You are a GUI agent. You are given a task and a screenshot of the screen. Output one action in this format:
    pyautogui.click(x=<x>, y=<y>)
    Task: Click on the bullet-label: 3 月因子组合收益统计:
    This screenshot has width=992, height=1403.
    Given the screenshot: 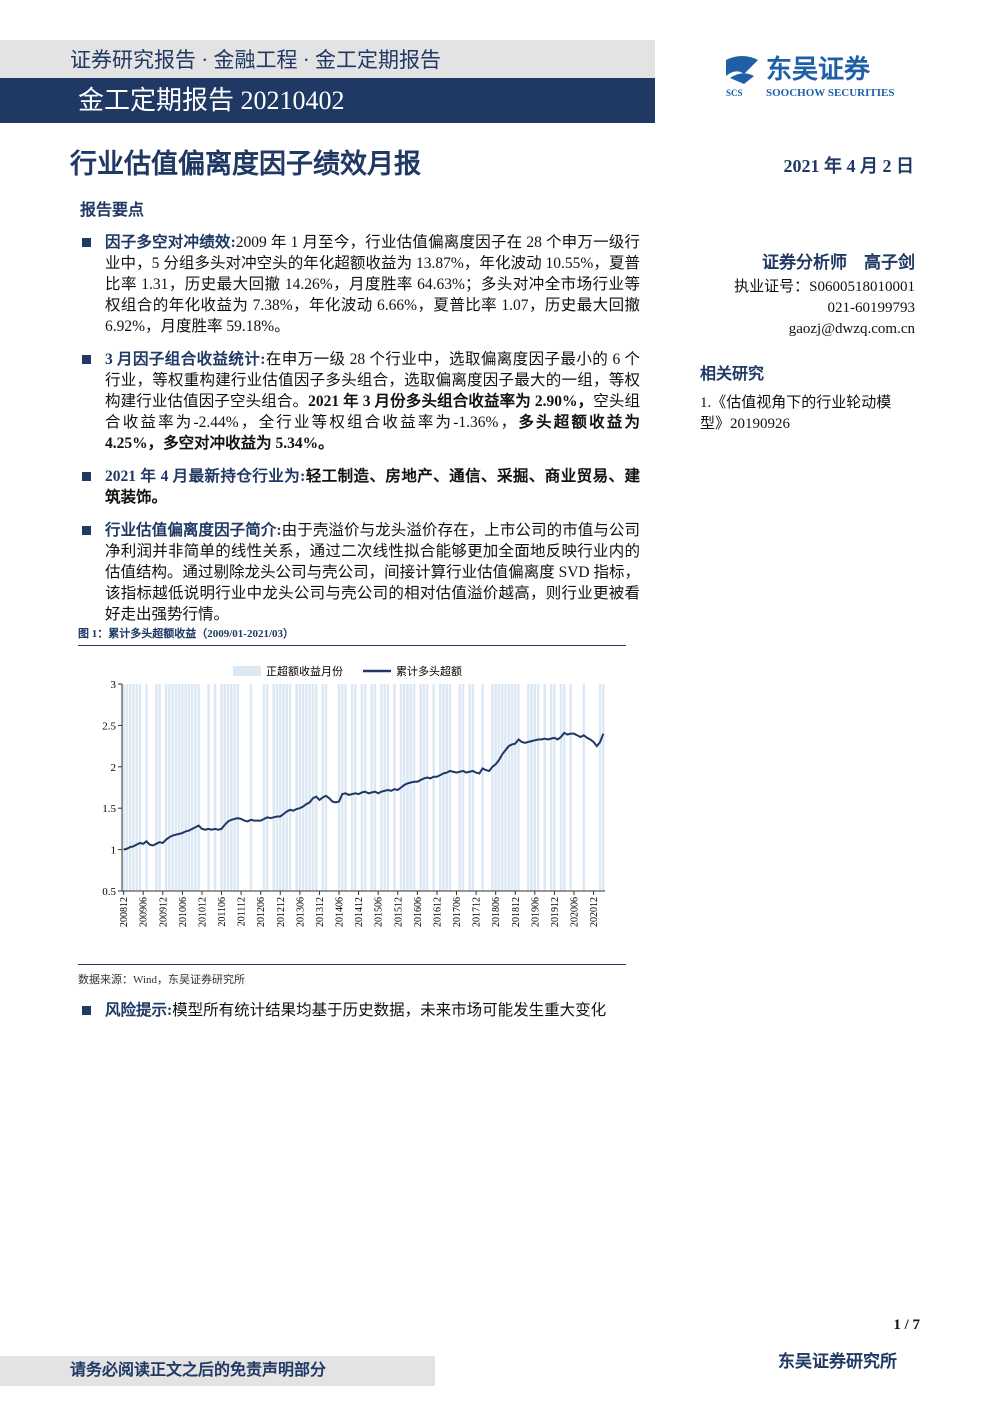 What is the action you would take?
    pyautogui.click(x=185, y=359)
    